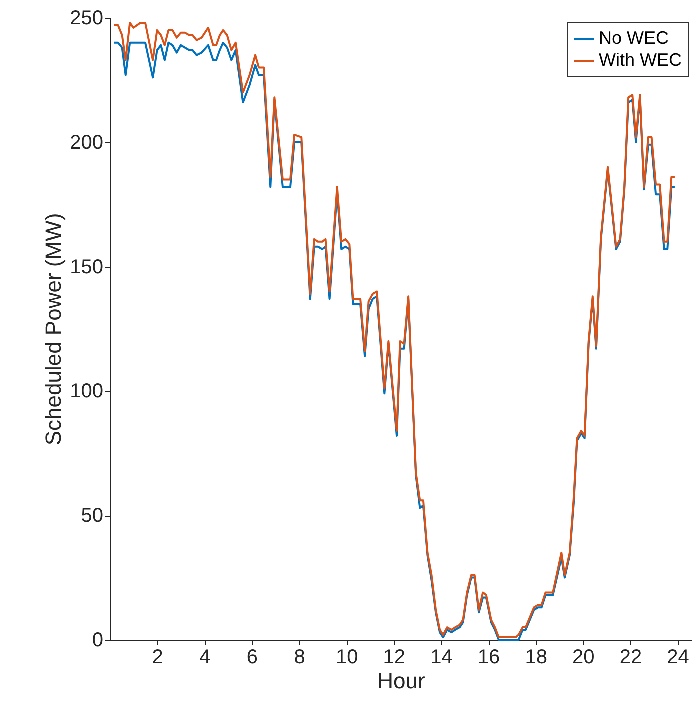  Describe the element at coordinates (536, 657) in the screenshot. I see `x-tick-label: 18` at that location.